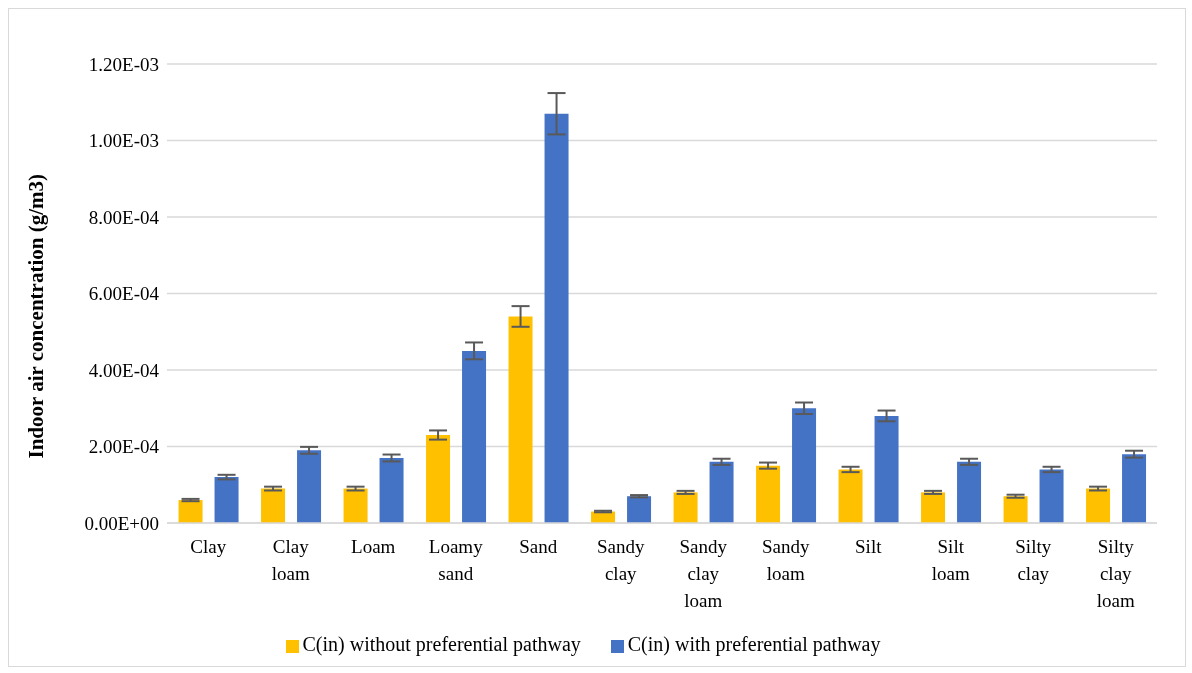 The width and height of the screenshot is (1192, 673). I want to click on x-tick-label: Sandy loam, so click(786, 560).